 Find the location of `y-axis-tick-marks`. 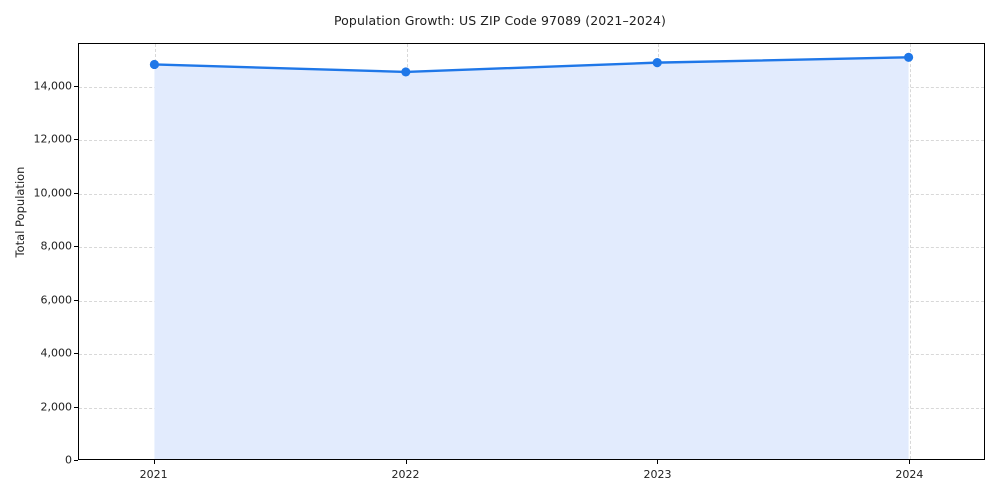

y-axis-tick-marks is located at coordinates (76, 252).